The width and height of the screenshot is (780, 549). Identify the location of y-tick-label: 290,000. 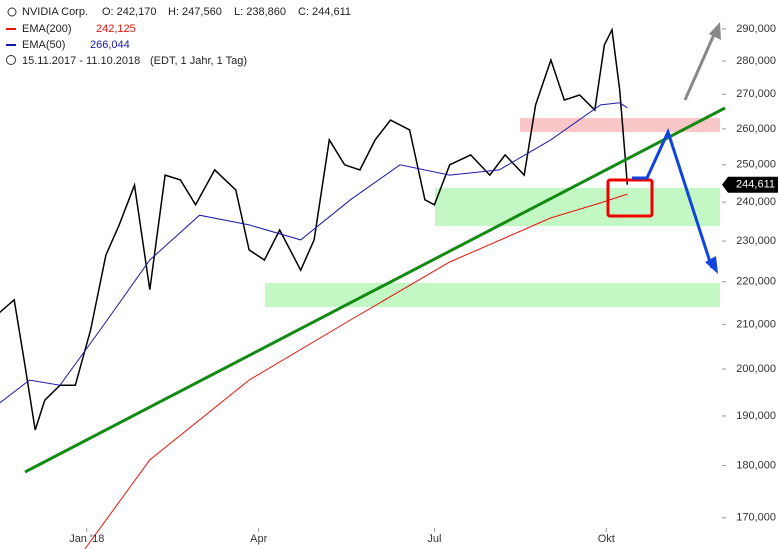
(756, 29).